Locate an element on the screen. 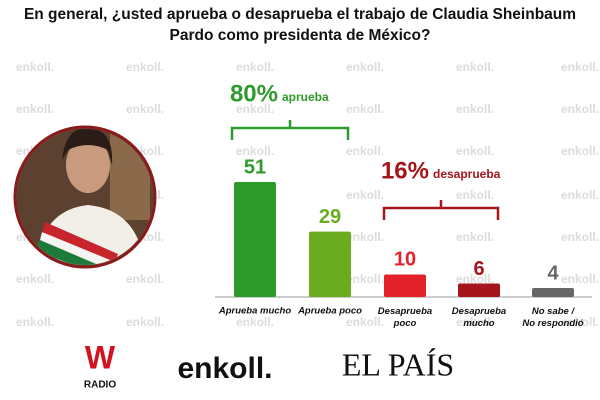  value-label: 6 is located at coordinates (478, 269).